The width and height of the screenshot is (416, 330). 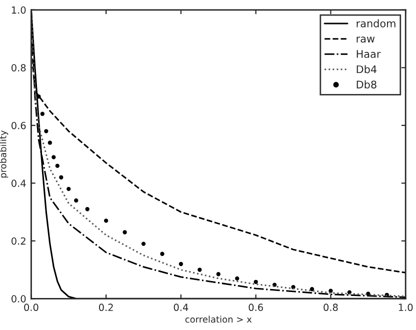 What do you see at coordinates (366, 84) in the screenshot?
I see `legend-label: Db8` at bounding box center [366, 84].